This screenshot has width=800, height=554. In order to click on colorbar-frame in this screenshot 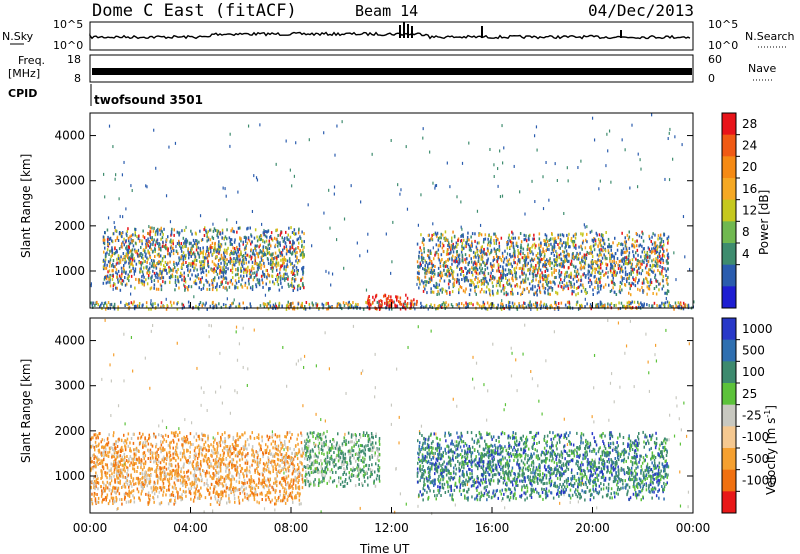, I will do `click(729, 210)`.